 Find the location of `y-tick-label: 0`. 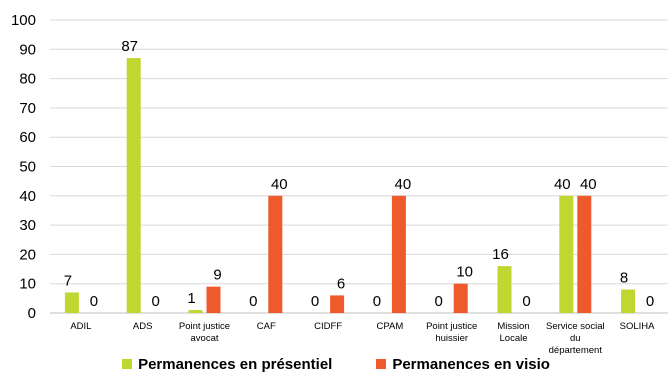

y-tick-label: 0 is located at coordinates (32, 313).